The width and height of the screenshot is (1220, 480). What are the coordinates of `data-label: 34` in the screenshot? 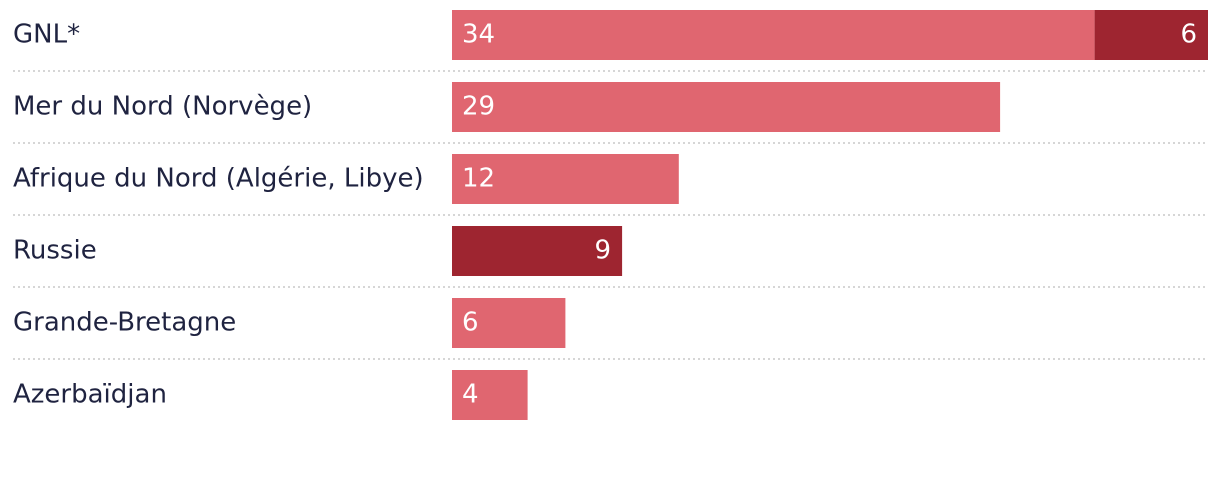 It's located at (478, 35).